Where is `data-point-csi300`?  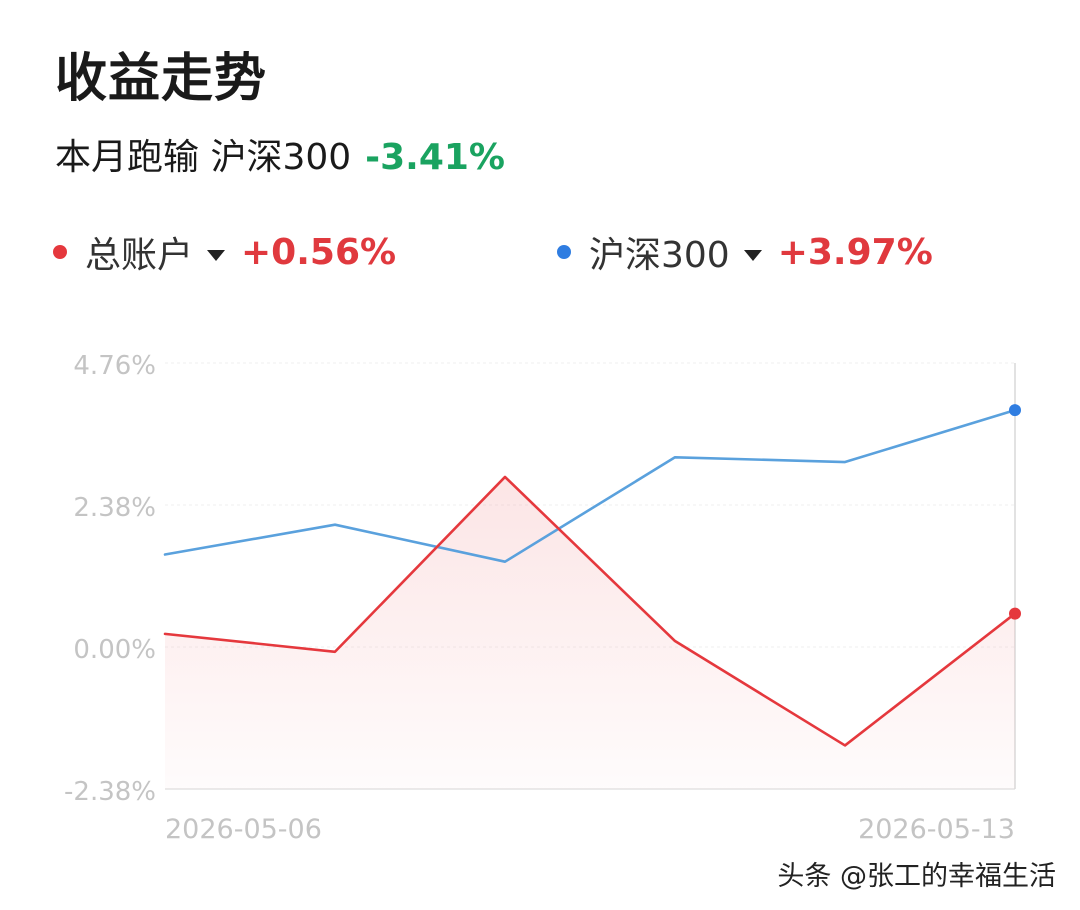 data-point-csi300 is located at coordinates (1015, 410).